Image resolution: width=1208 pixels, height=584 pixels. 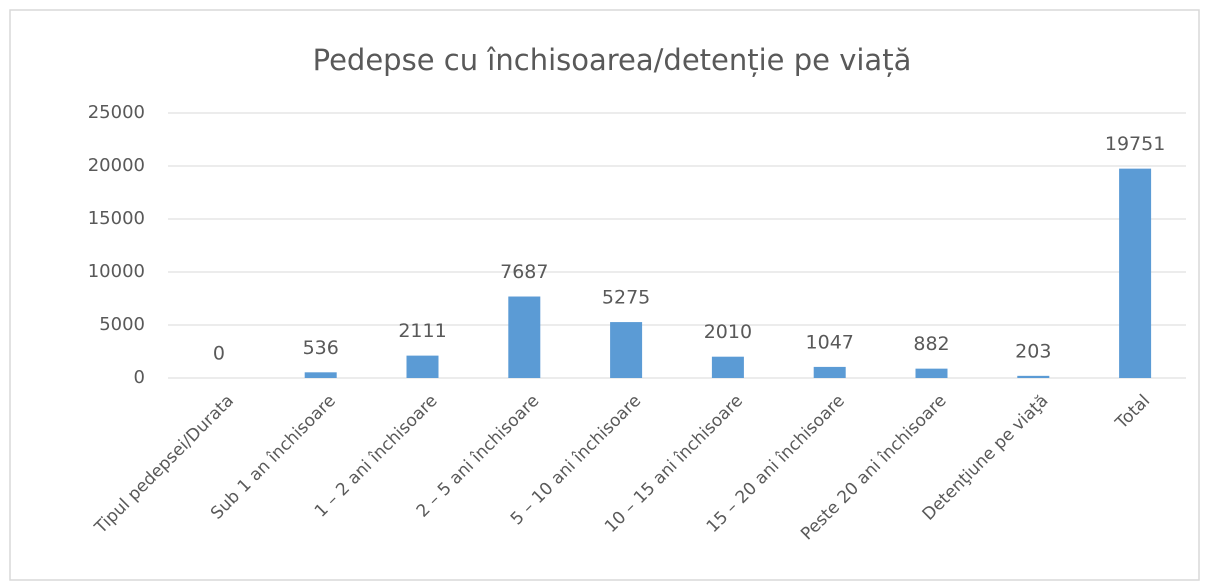 I want to click on y-tick-label: 10000, so click(x=116, y=271).